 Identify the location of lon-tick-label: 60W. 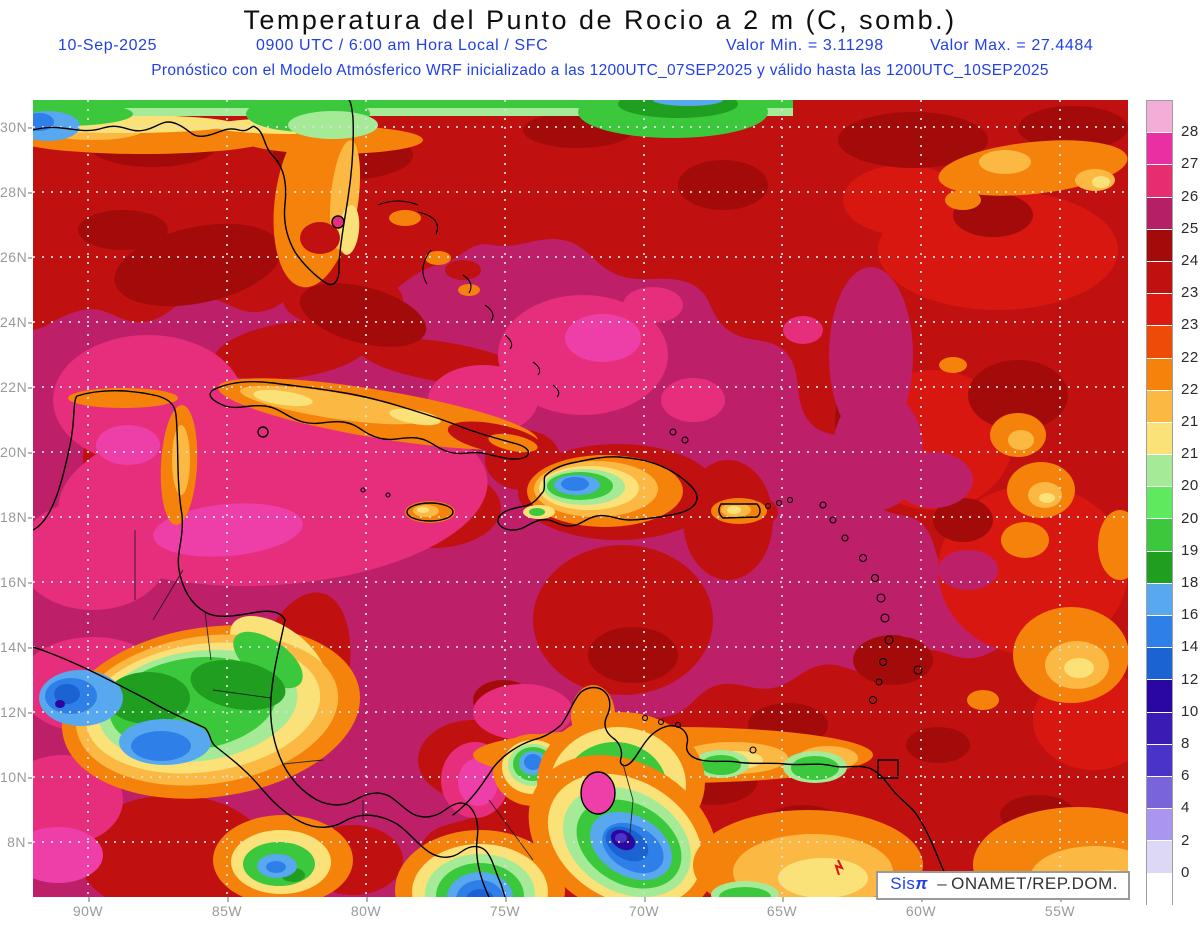
(921, 911).